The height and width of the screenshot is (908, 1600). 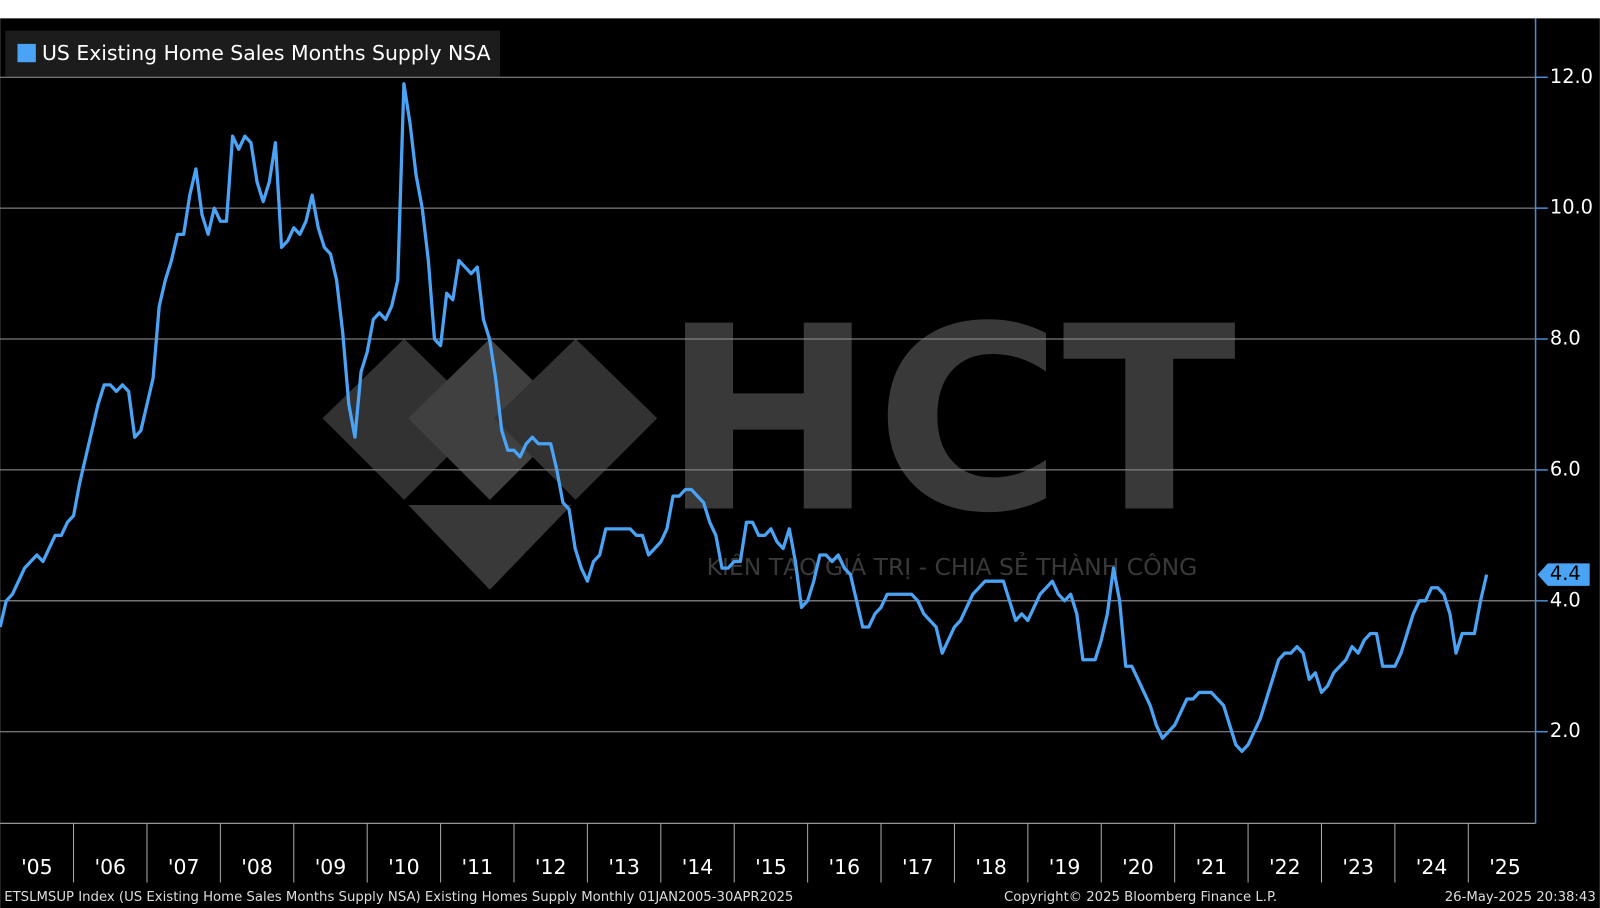 I want to click on x-tick-label: '20, so click(x=1138, y=867).